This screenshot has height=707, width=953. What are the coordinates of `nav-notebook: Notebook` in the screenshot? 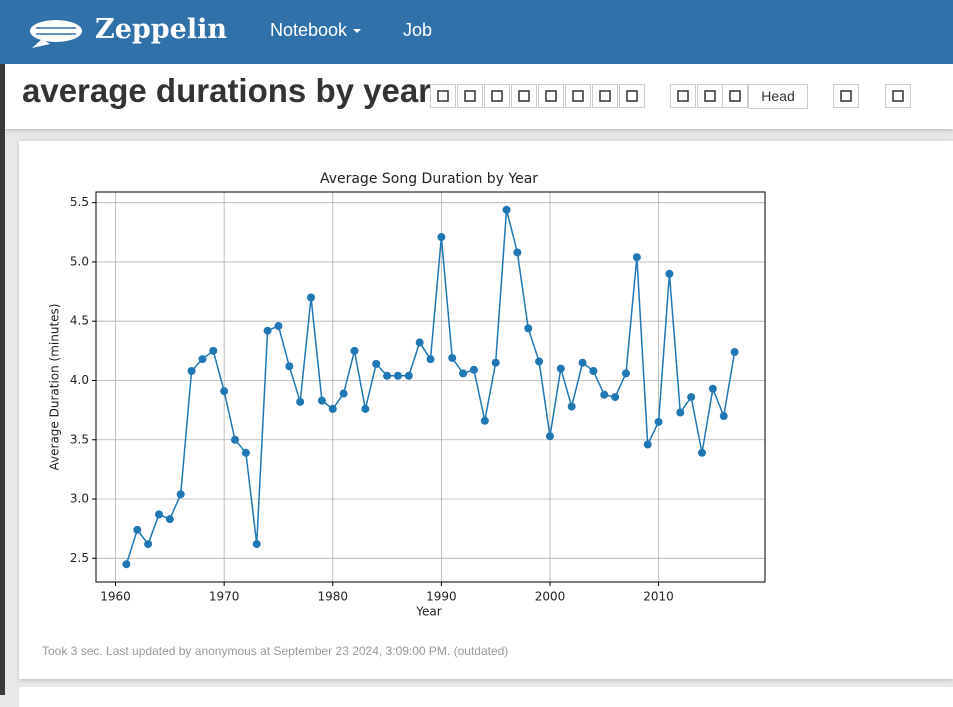 It's located at (316, 30).